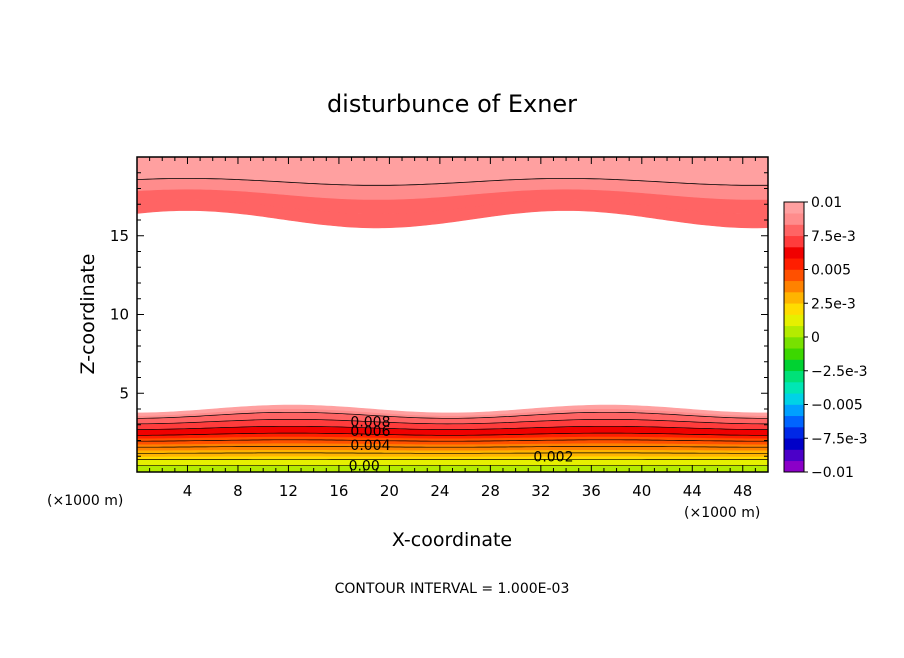  I want to click on colorbar-tick-label: 0.005, so click(831, 271).